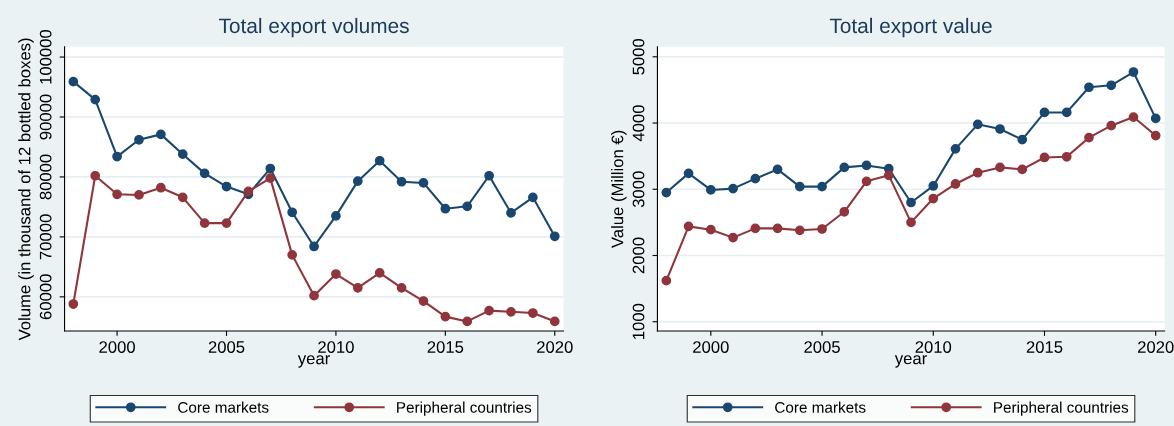  What do you see at coordinates (638, 123) in the screenshot?
I see `y-tick-label: 4000` at bounding box center [638, 123].